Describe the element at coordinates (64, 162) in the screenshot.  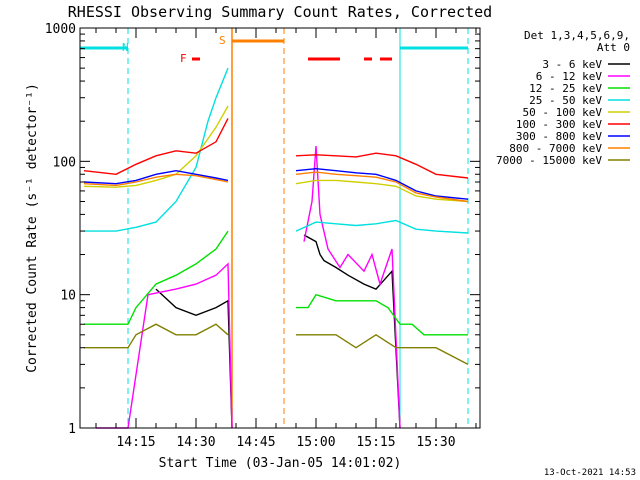
I see `y-tick-label: 100` at that location.